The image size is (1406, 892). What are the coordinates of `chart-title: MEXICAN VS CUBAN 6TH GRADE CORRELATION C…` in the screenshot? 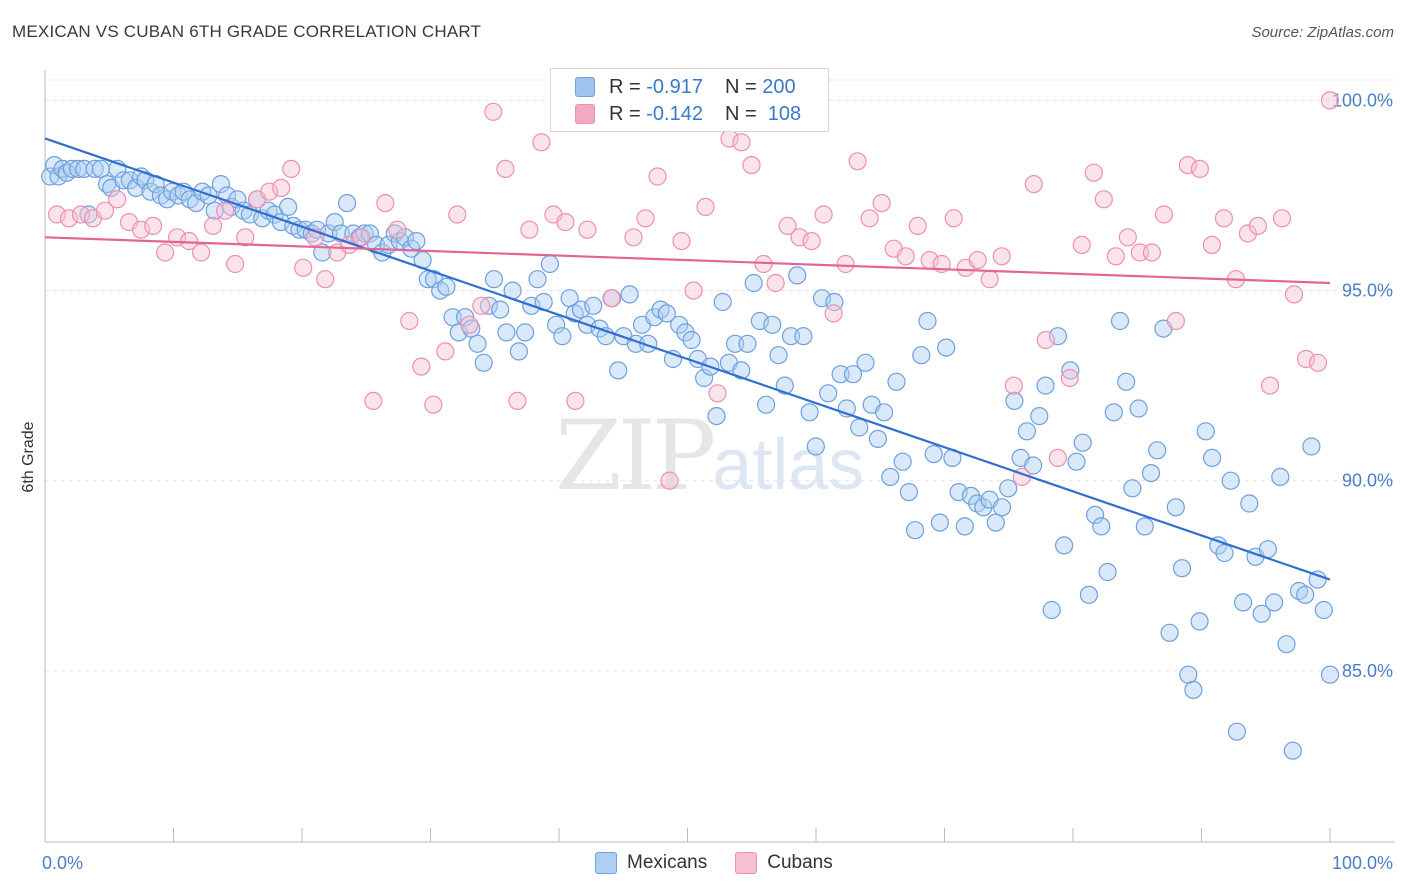 It's located at (247, 31).